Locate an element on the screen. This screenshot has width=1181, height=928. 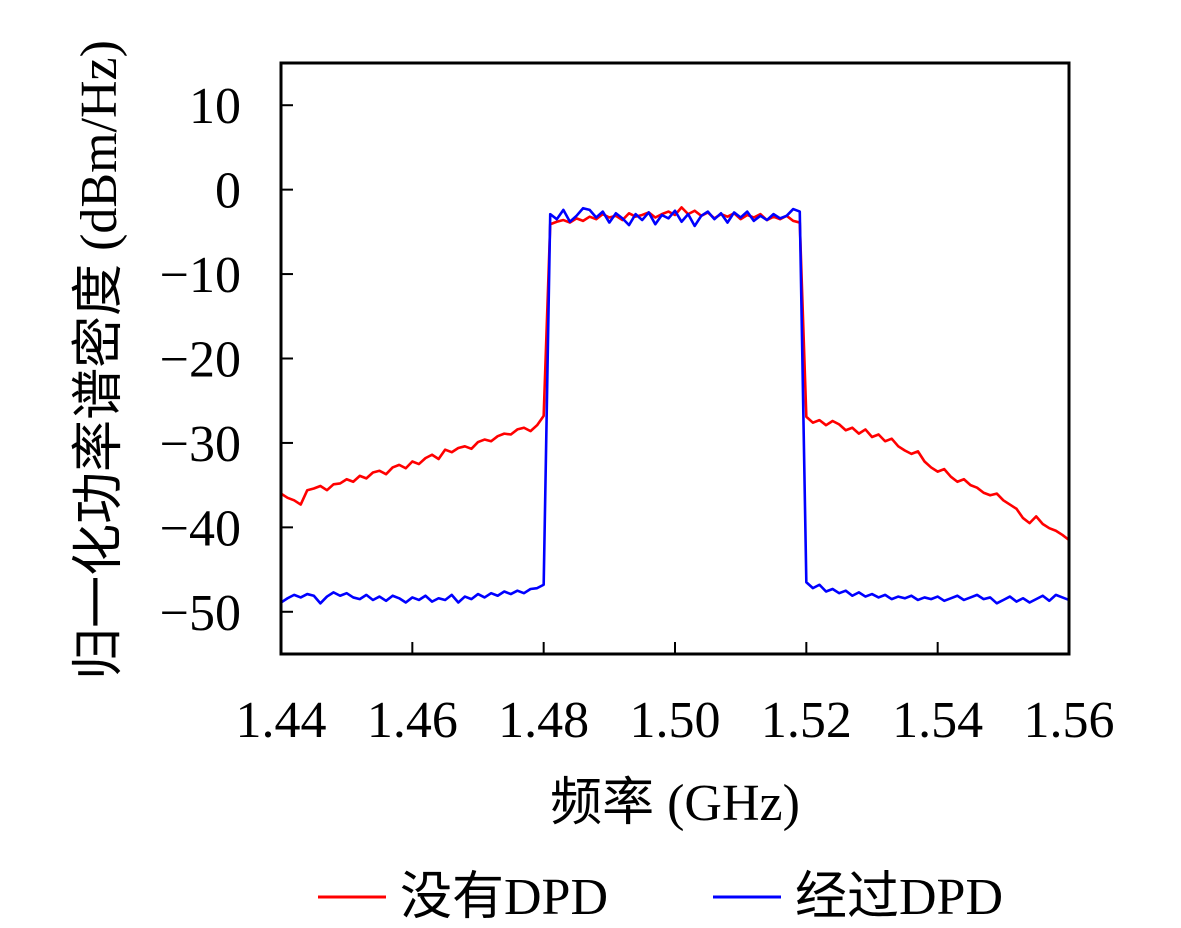
y-tick-label: 10 is located at coordinates (215, 106).